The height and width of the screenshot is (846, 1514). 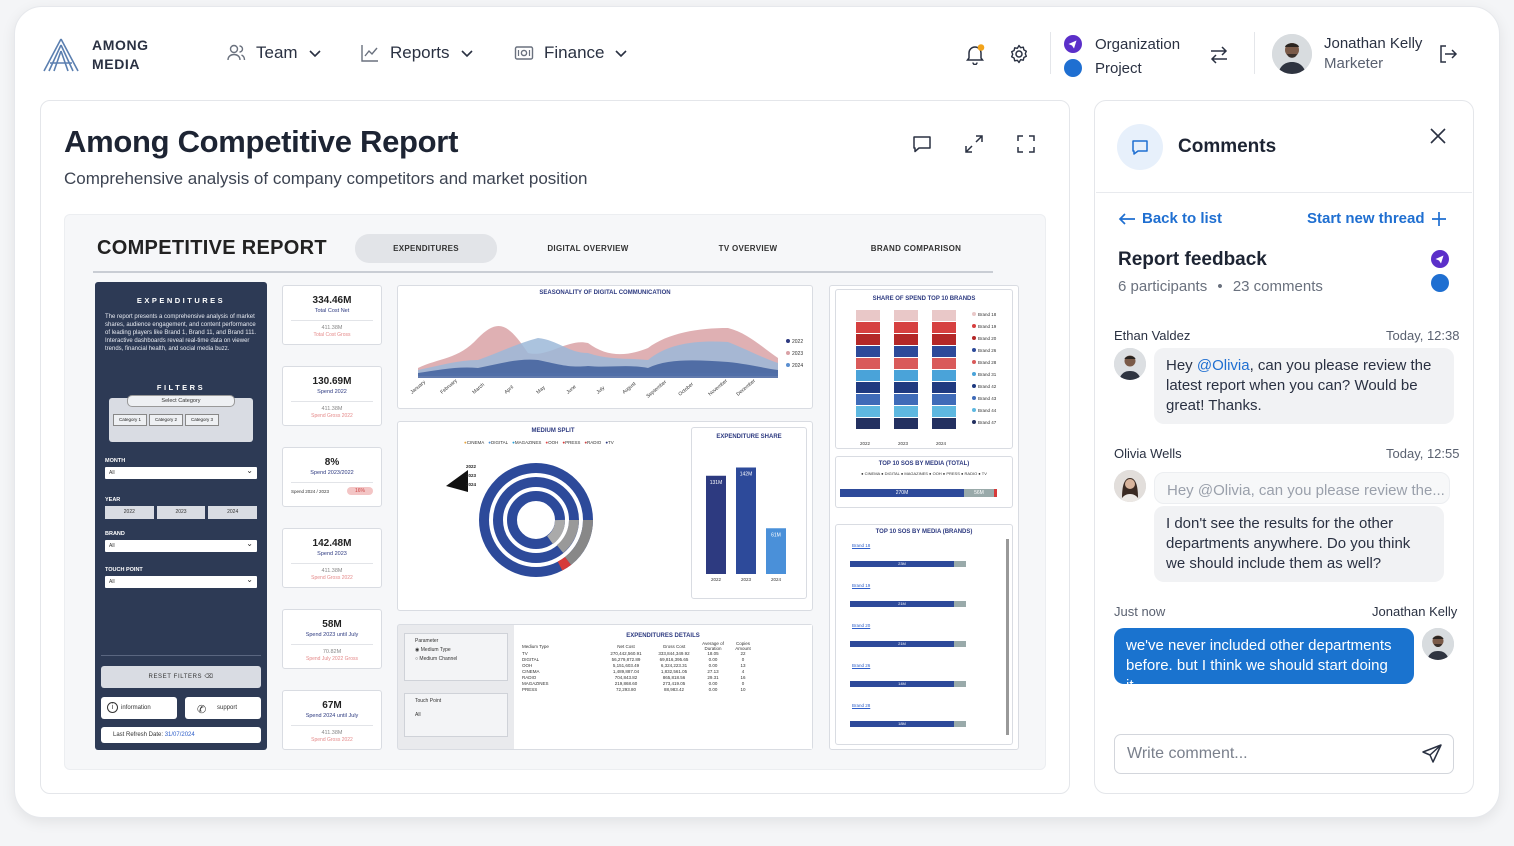 What do you see at coordinates (987, 362) in the screenshot?
I see `svg-text: Brand 28` at bounding box center [987, 362].